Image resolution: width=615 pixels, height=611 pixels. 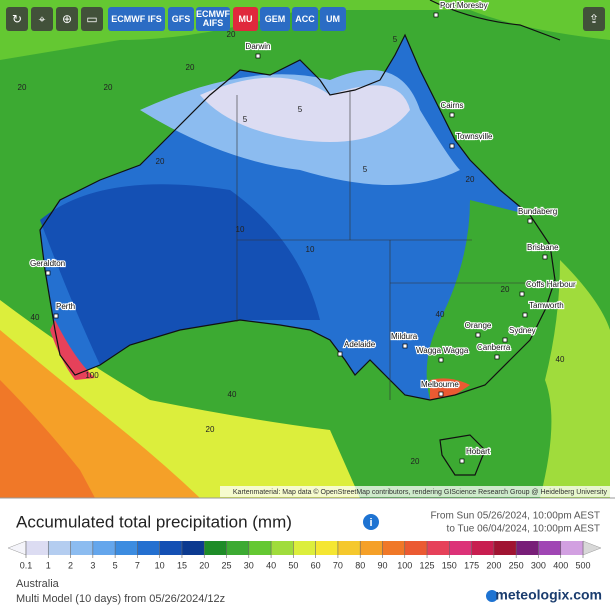 I want to click on model-button: UM, so click(x=333, y=19).